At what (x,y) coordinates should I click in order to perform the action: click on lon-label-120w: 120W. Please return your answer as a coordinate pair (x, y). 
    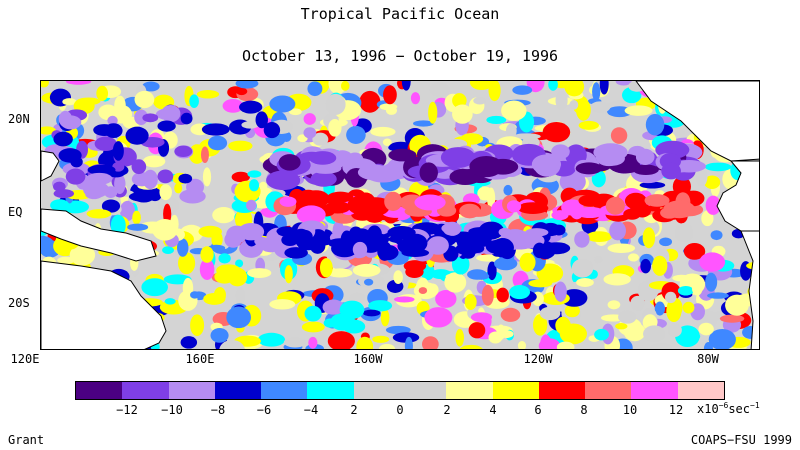
    Looking at the image, I should click on (538, 359).